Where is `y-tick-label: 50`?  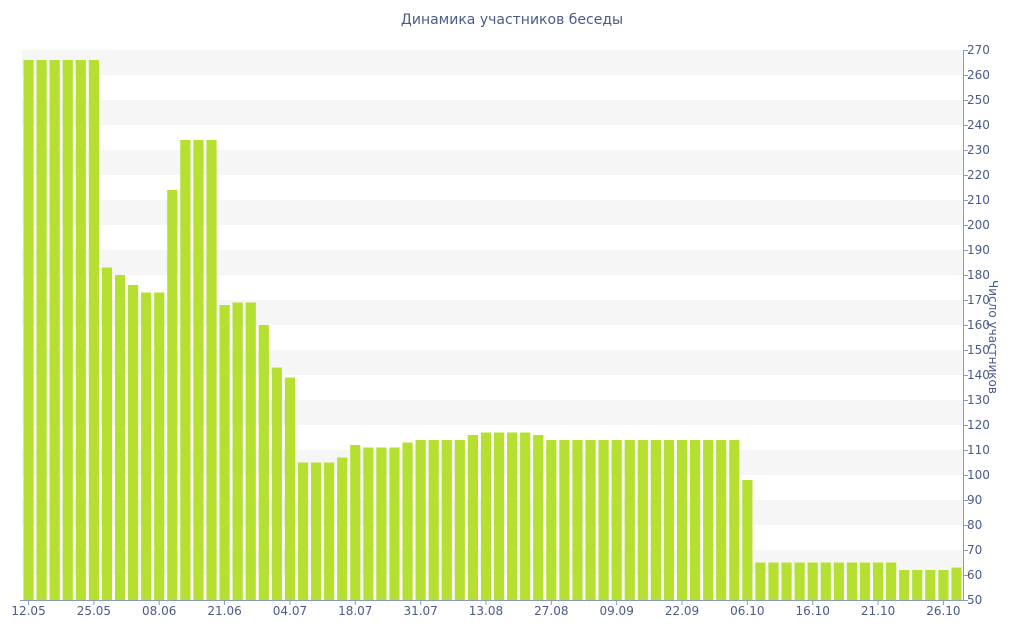 y-tick-label: 50 is located at coordinates (974, 600).